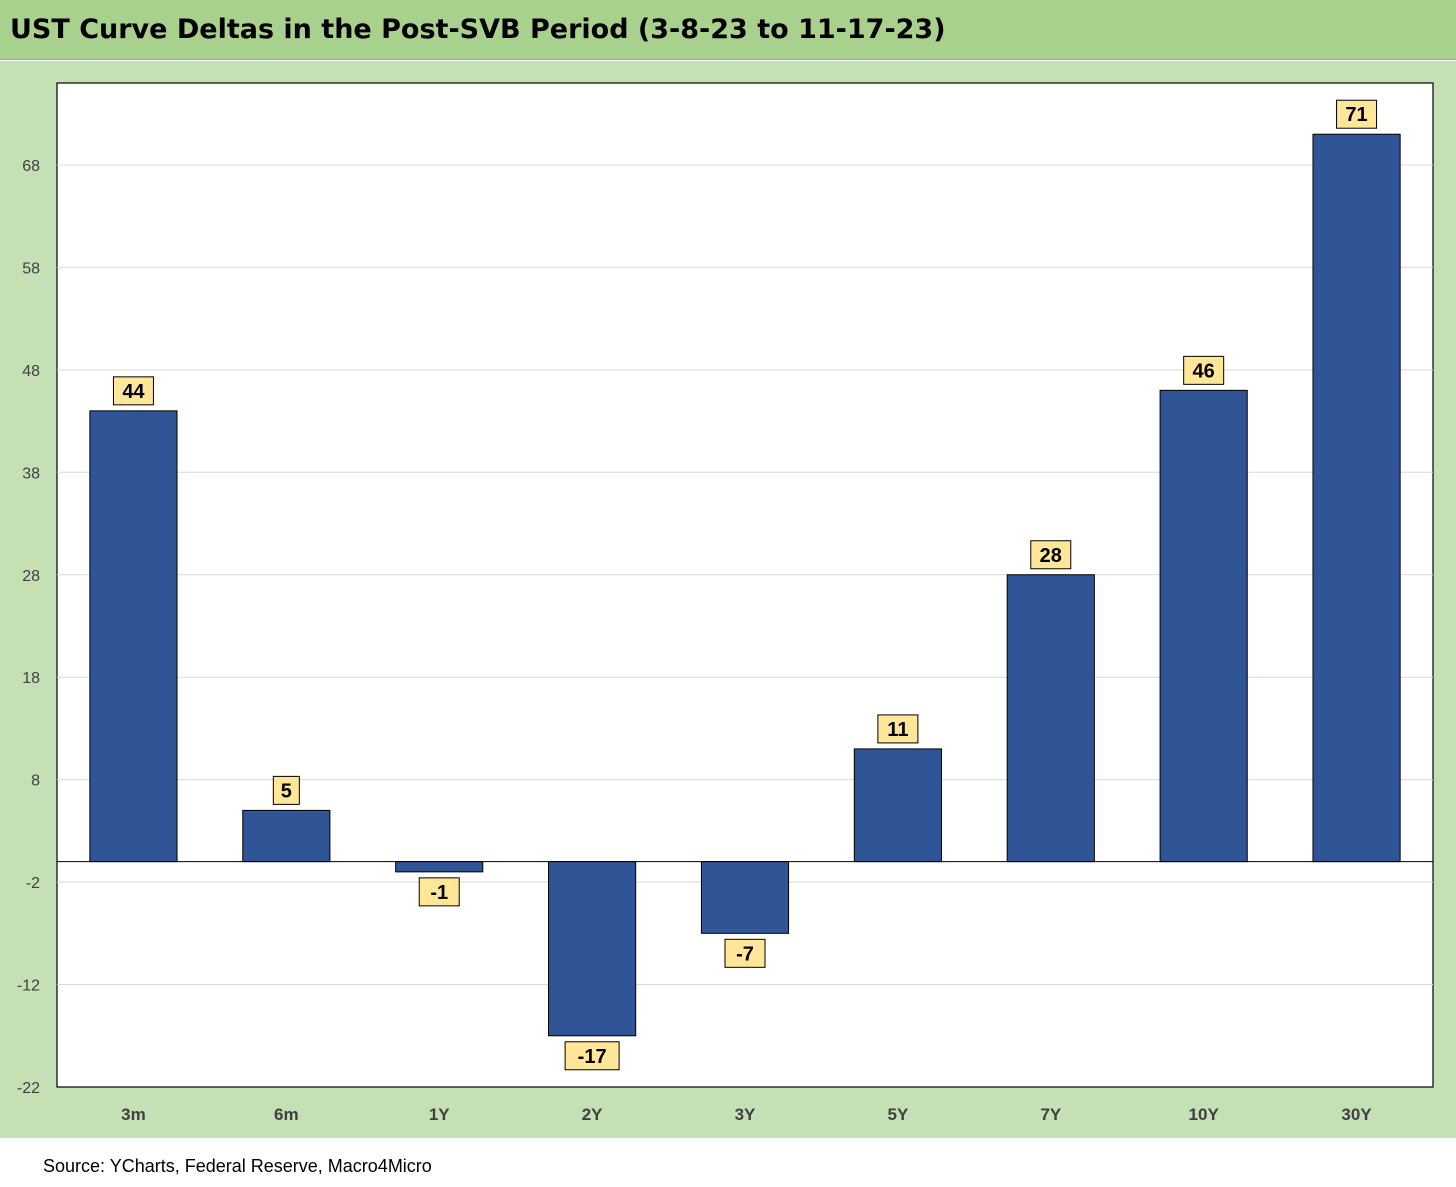  I want to click on x-category-label: 3Y, so click(745, 1114).